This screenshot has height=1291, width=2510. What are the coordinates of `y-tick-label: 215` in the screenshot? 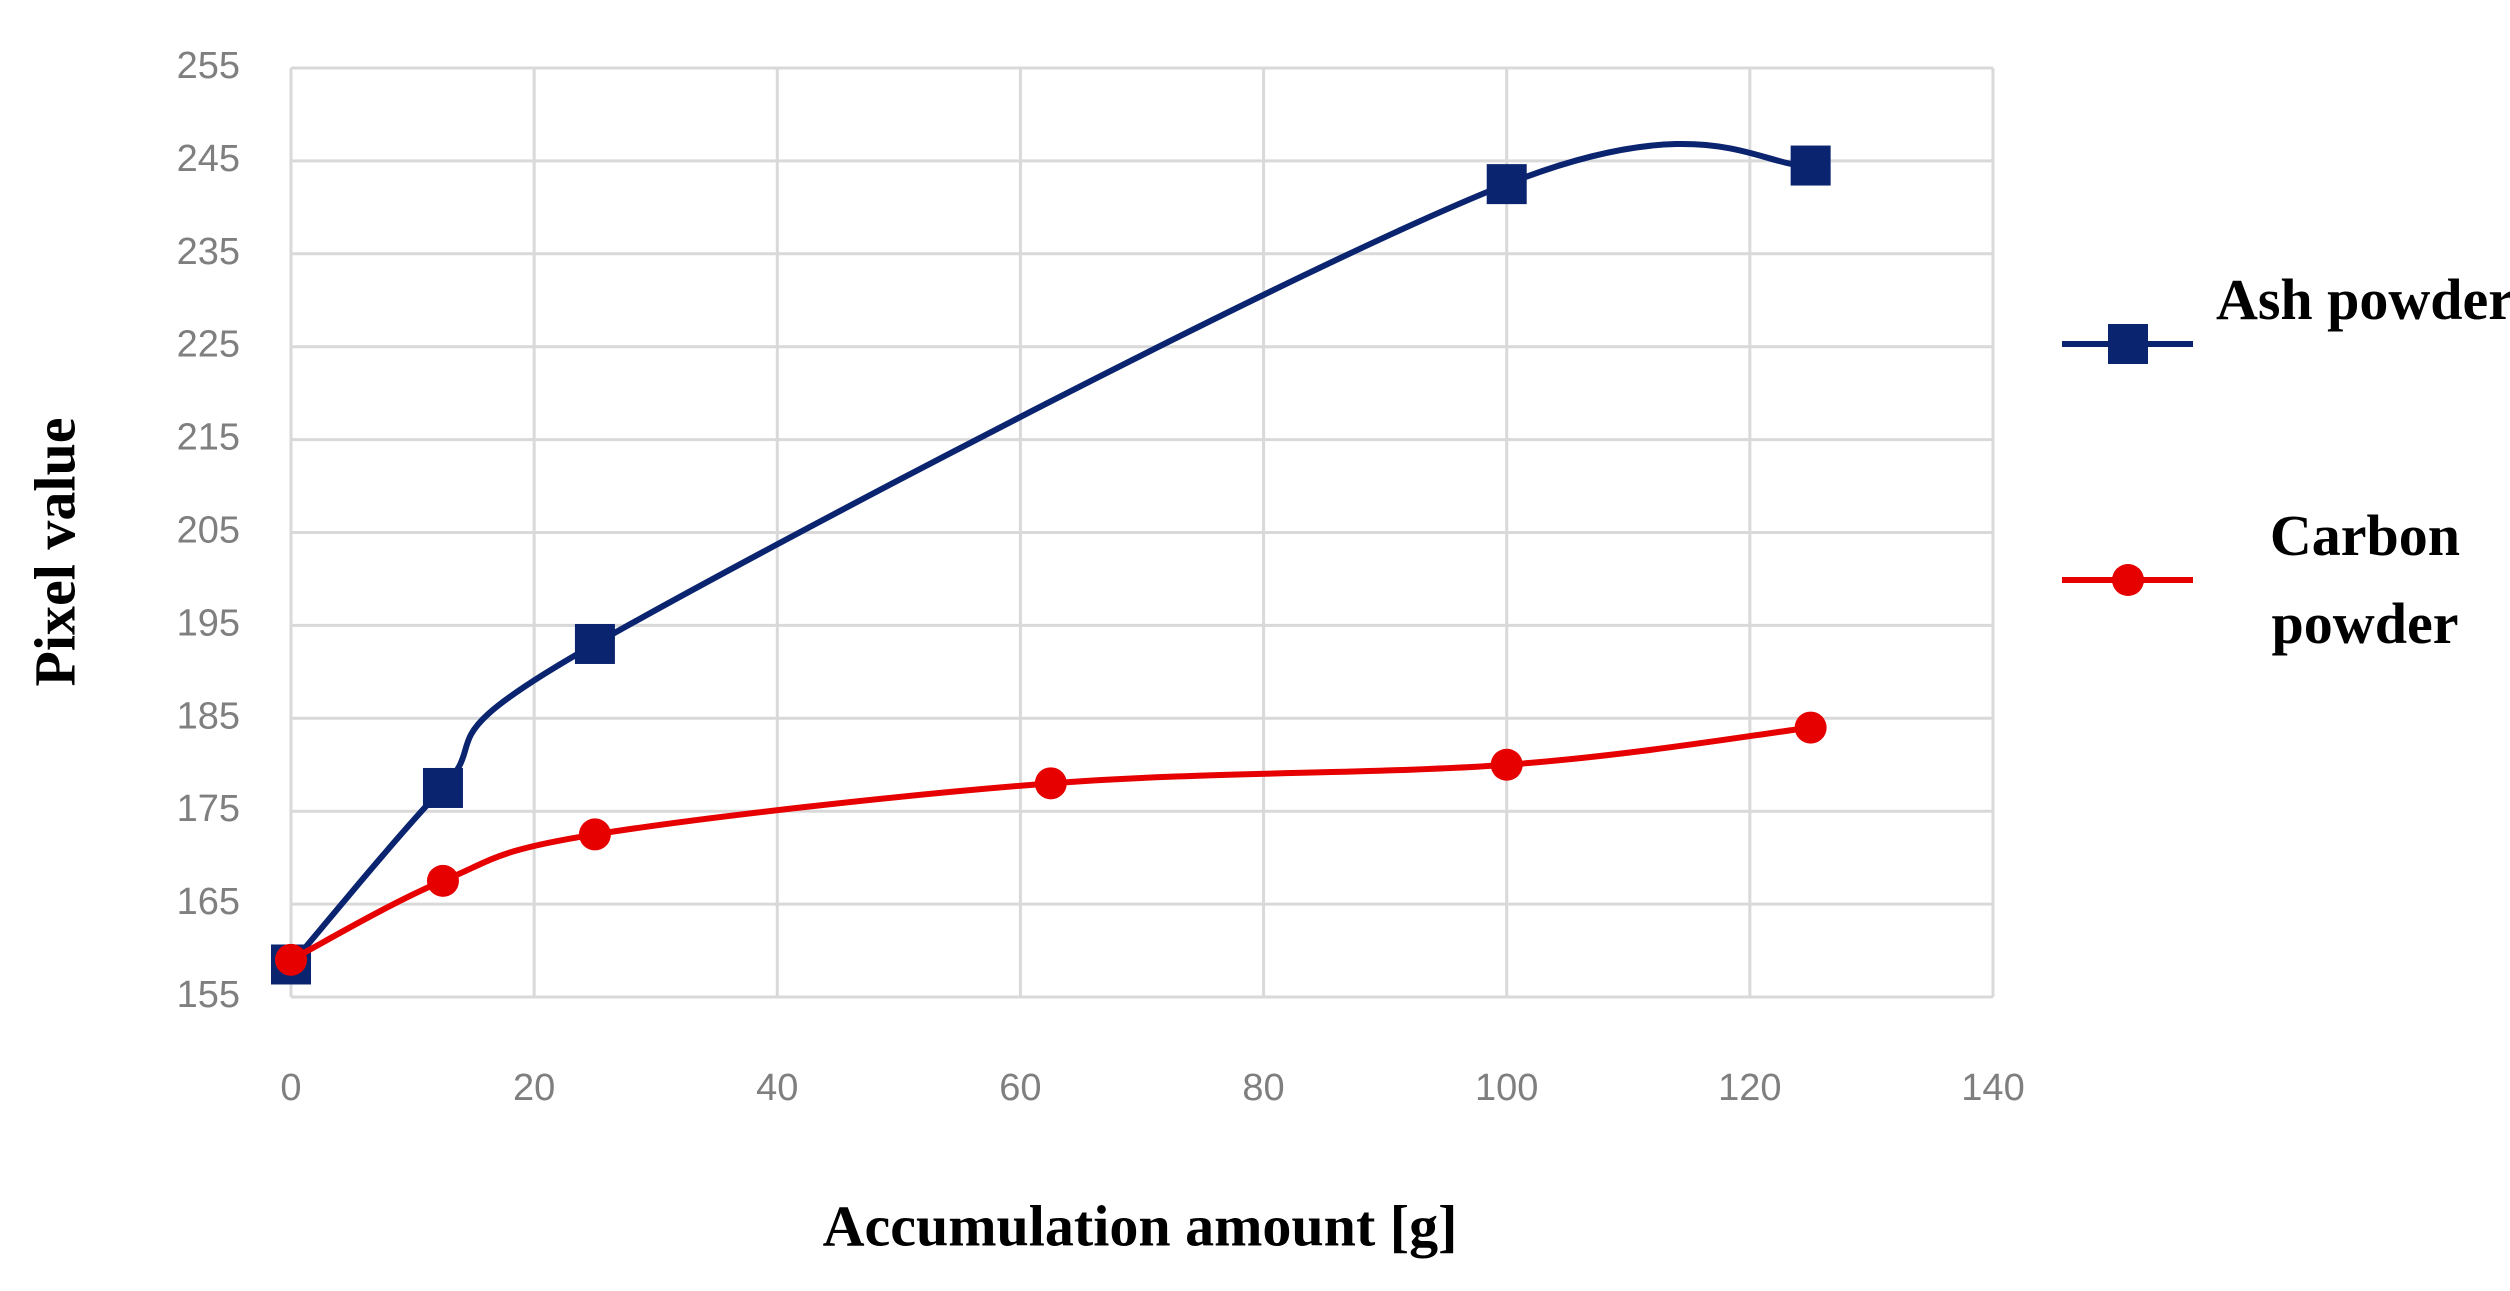 It's located at (208, 438).